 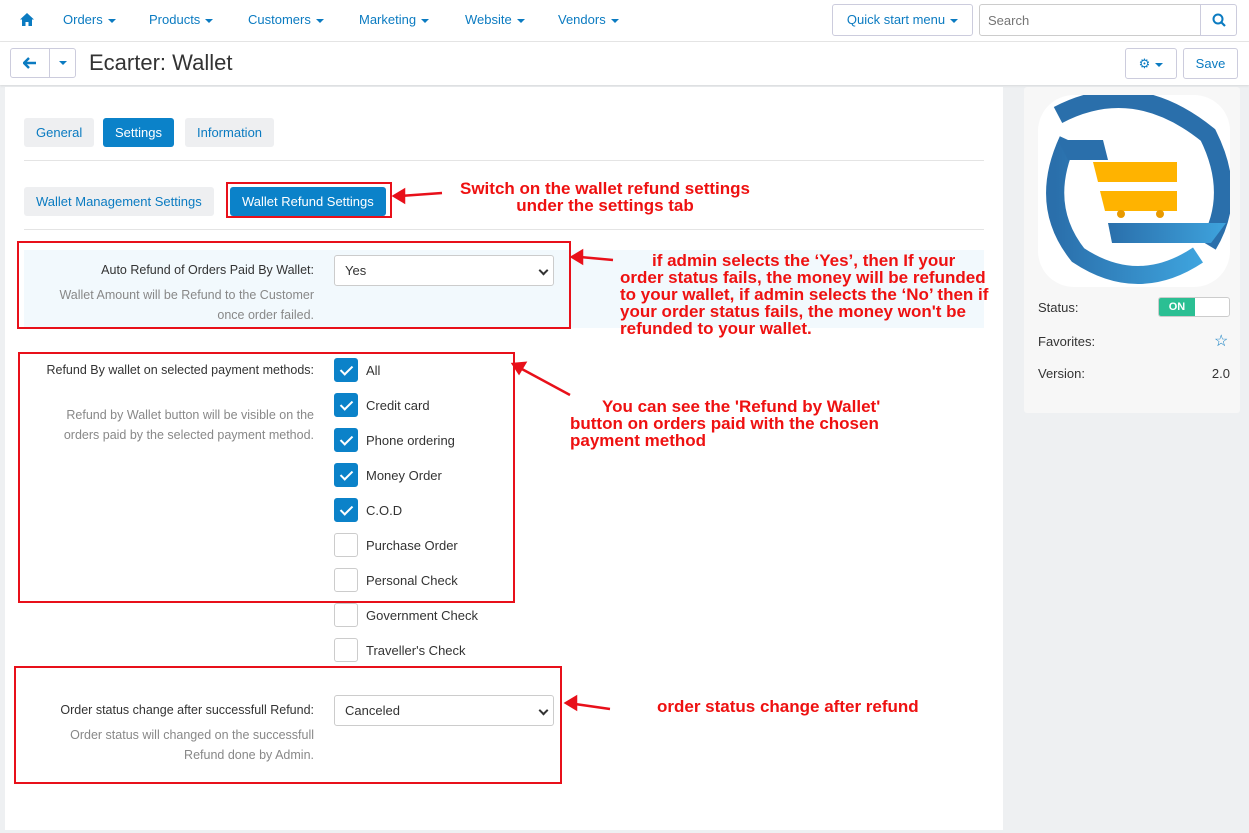 I want to click on back-button, so click(x=30, y=63).